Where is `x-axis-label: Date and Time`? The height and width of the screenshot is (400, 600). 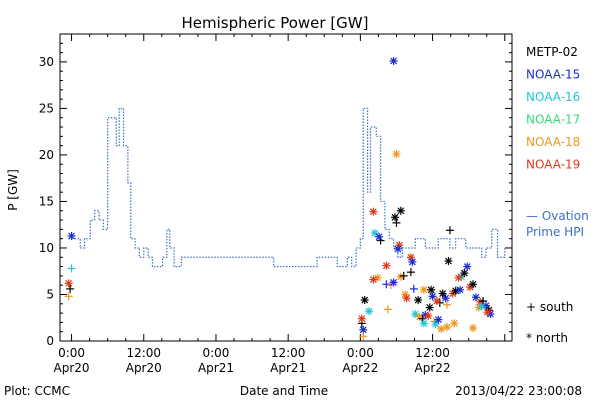
x-axis-label: Date and Time is located at coordinates (284, 391).